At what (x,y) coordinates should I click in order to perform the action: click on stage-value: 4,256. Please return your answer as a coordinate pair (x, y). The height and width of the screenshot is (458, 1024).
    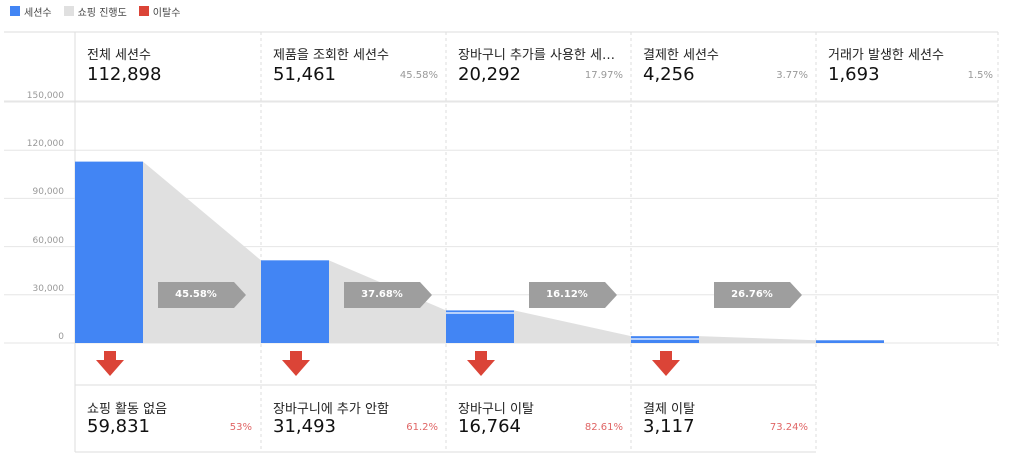
    Looking at the image, I should click on (669, 74).